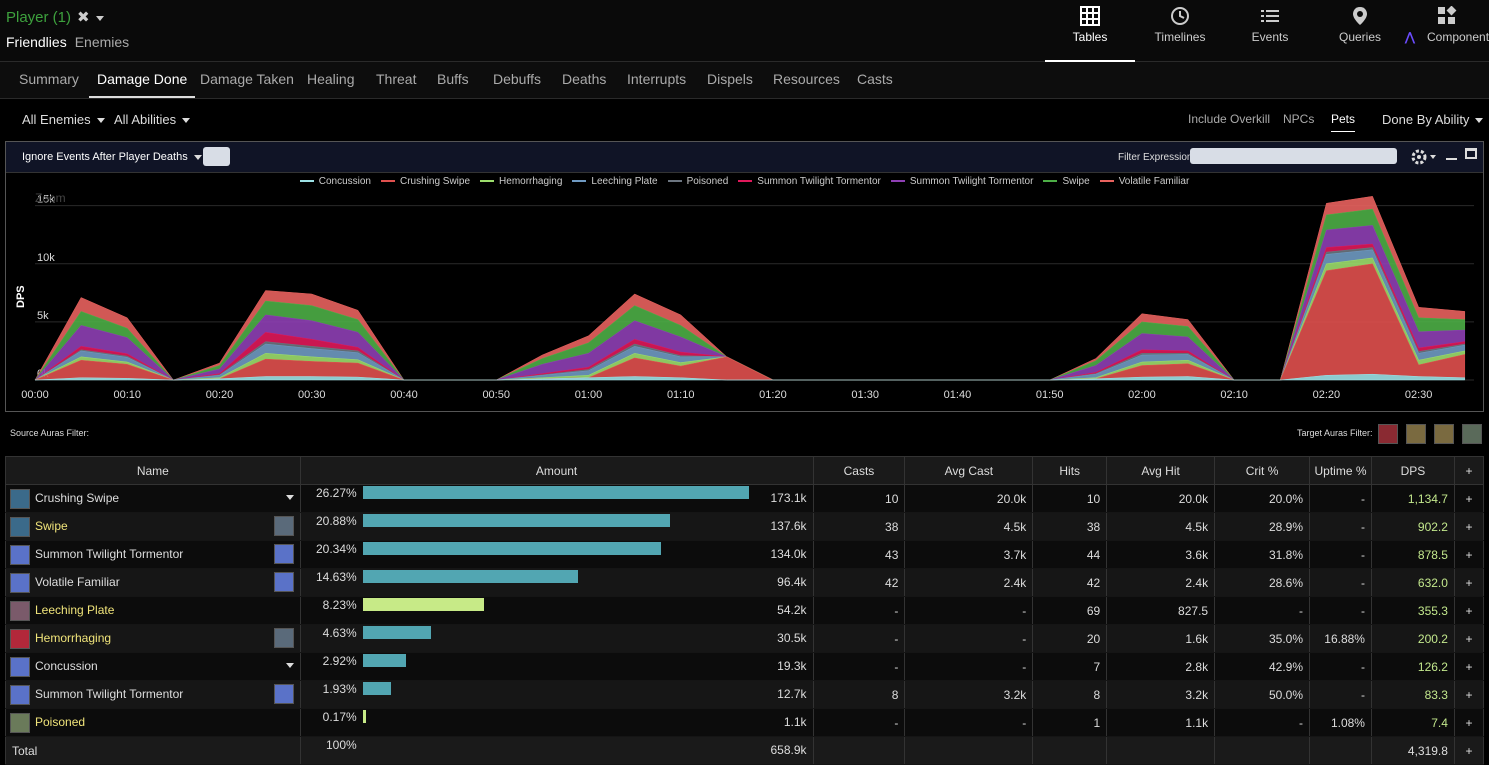  I want to click on add-column-button: +, so click(1469, 470).